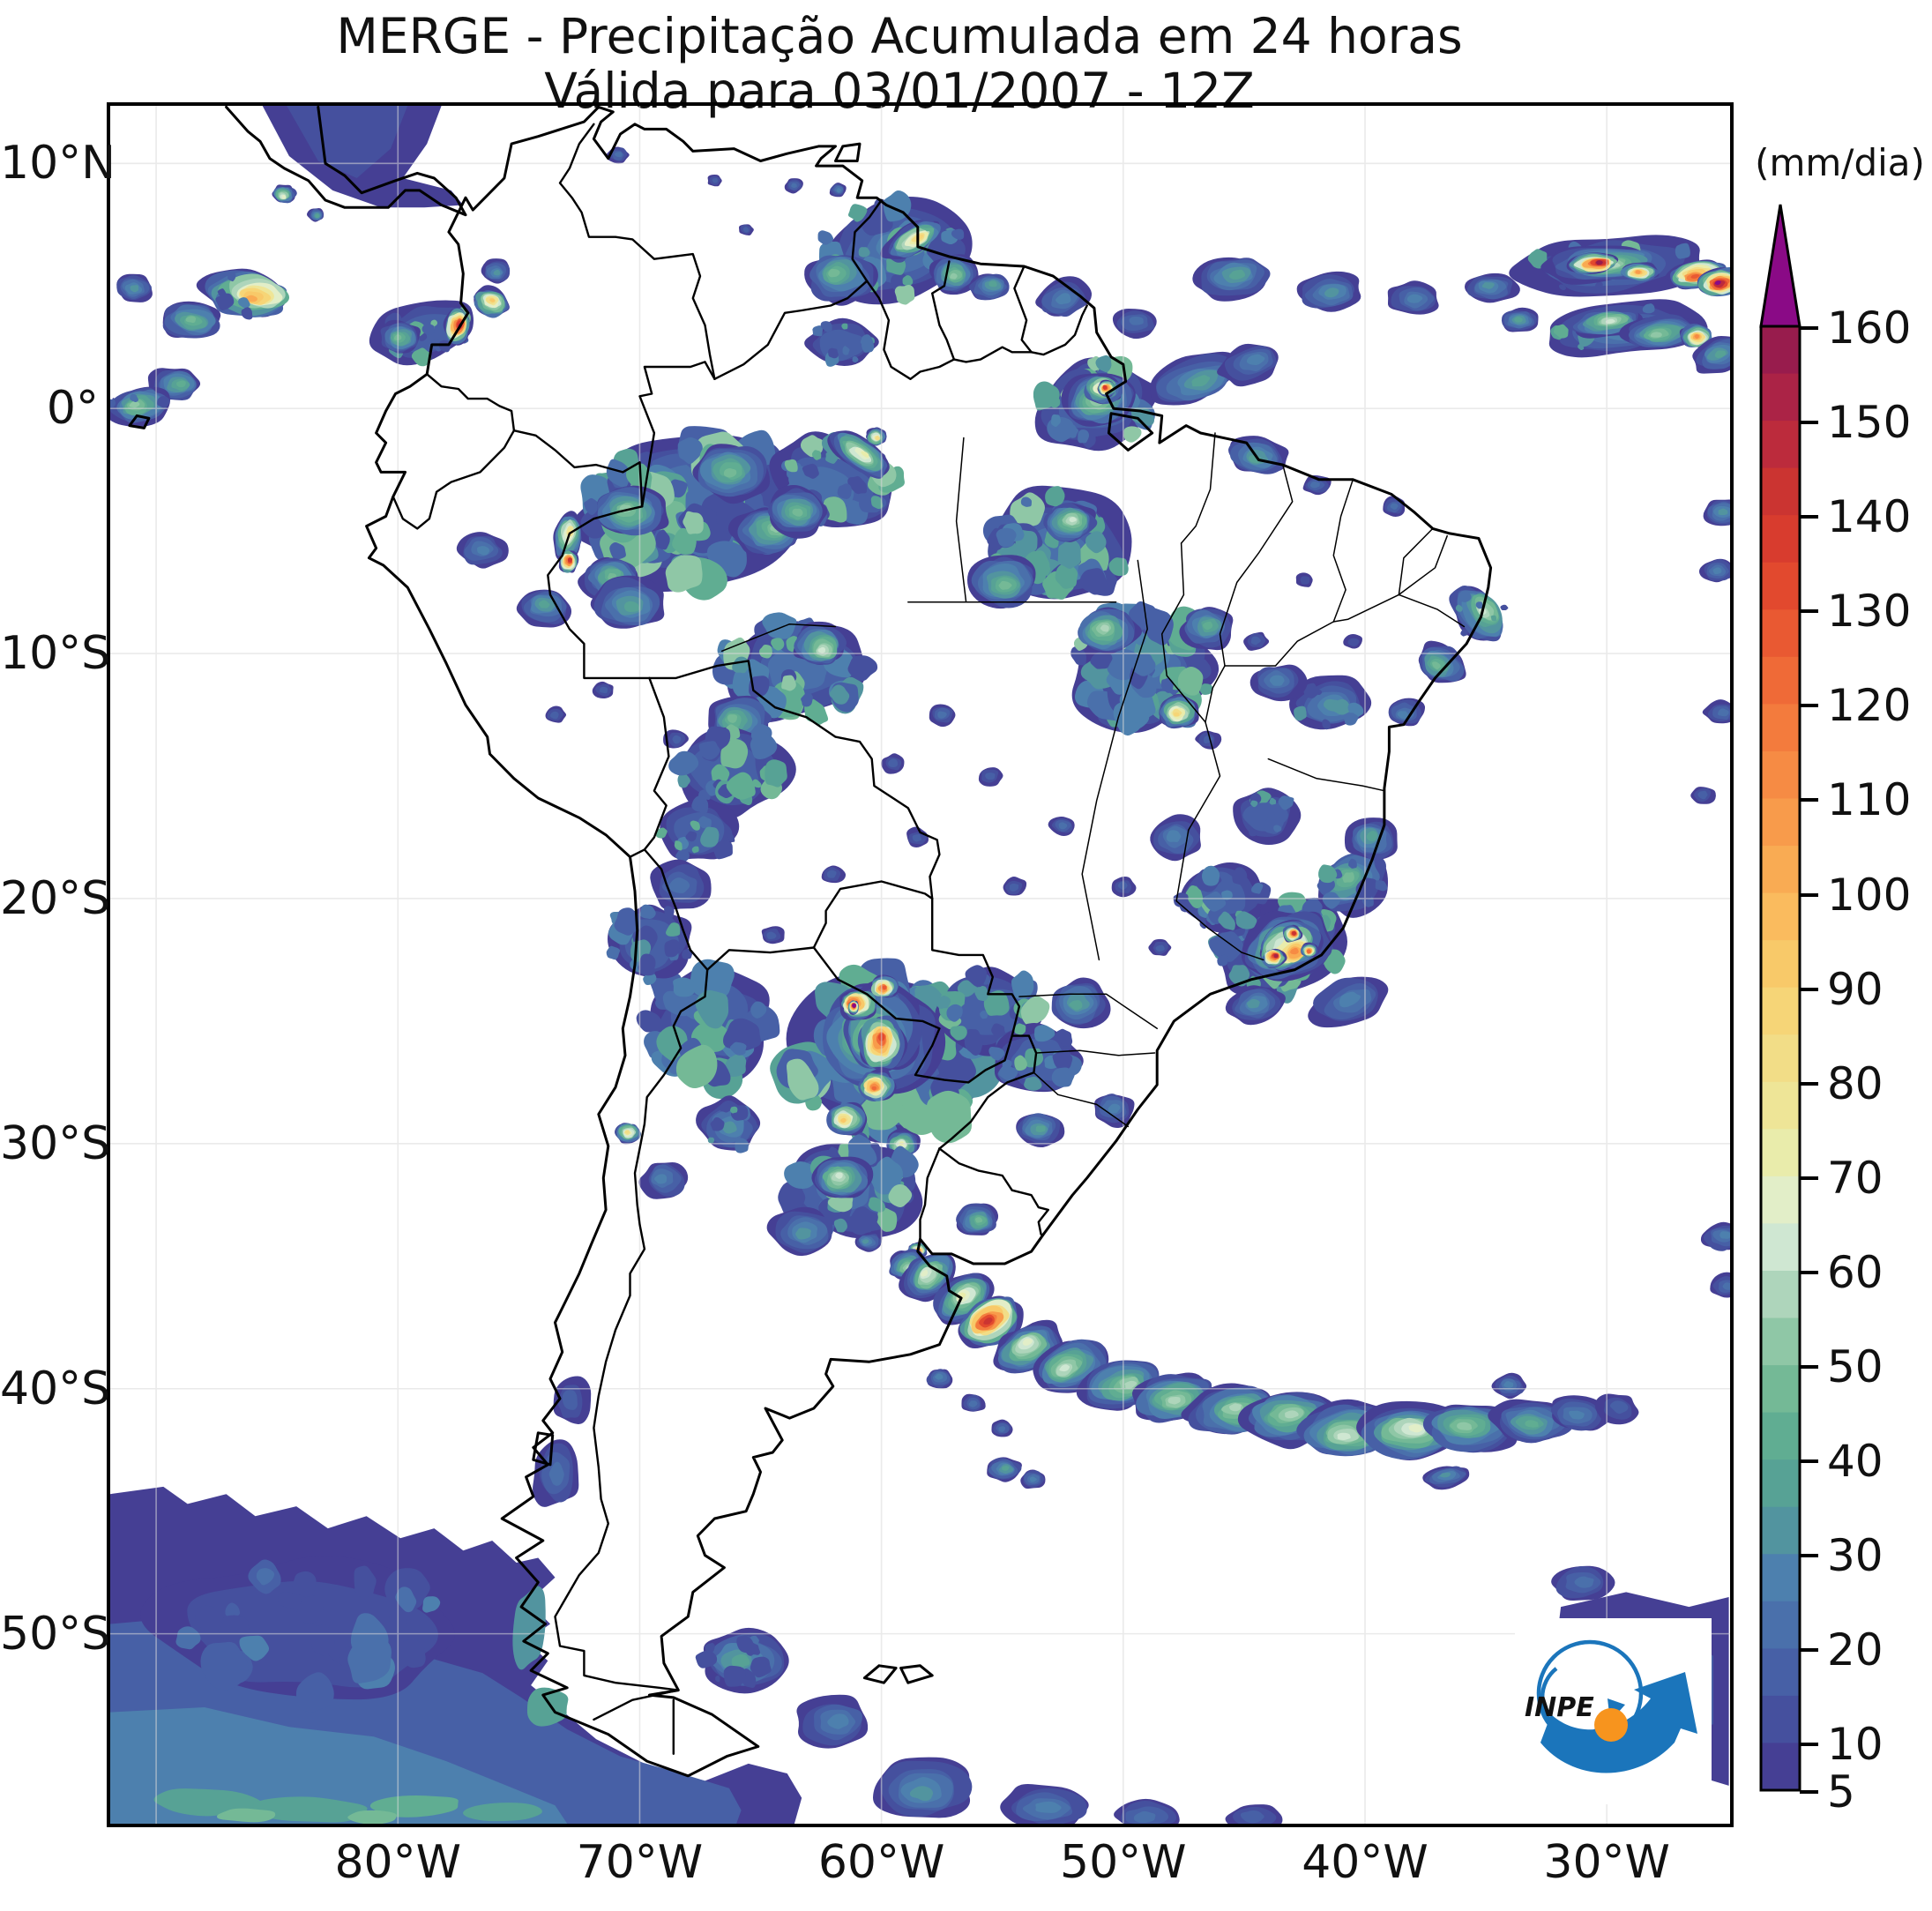  Describe the element at coordinates (881, 1863) in the screenshot. I see `lon-tick-label: 60°W` at that location.